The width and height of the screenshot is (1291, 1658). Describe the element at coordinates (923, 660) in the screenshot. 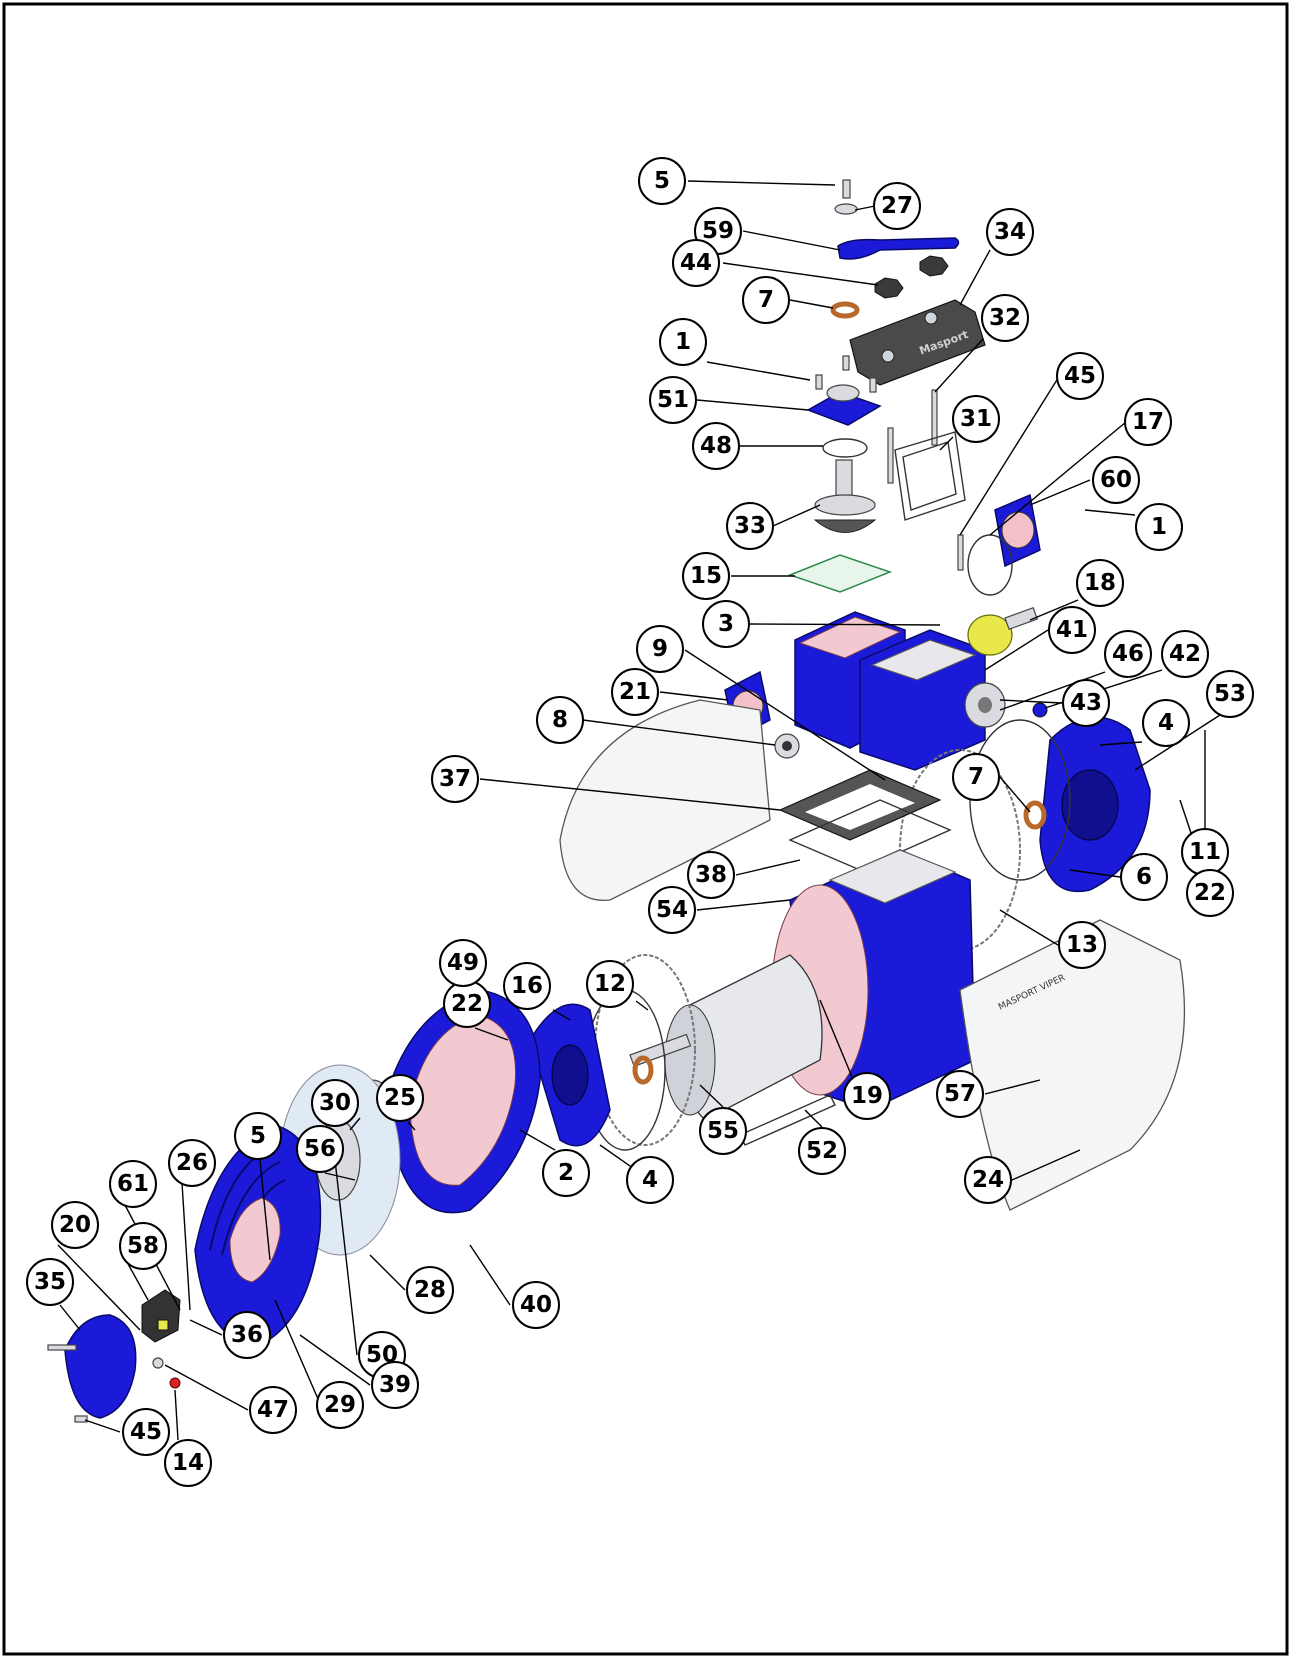

I see `housing-41-opening` at that location.